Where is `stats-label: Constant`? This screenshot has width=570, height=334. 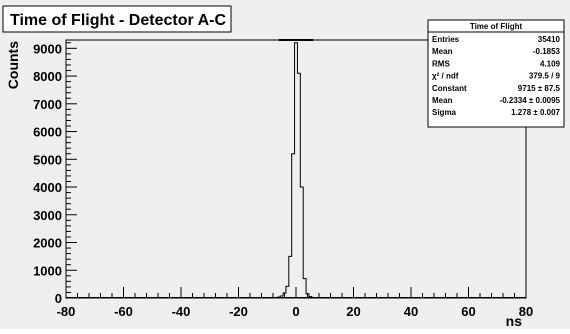
stats-label: Constant is located at coordinates (449, 88).